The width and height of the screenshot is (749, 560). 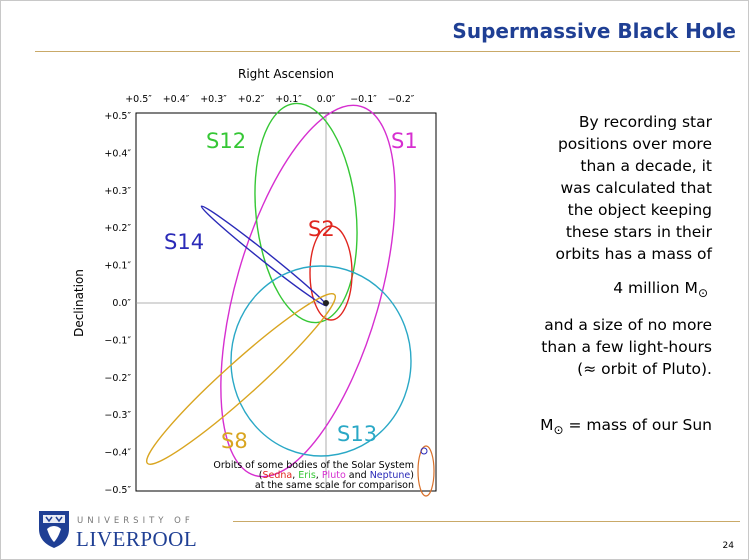 What do you see at coordinates (117, 340) in the screenshot?
I see `y-tick-label: −0.1″` at bounding box center [117, 340].